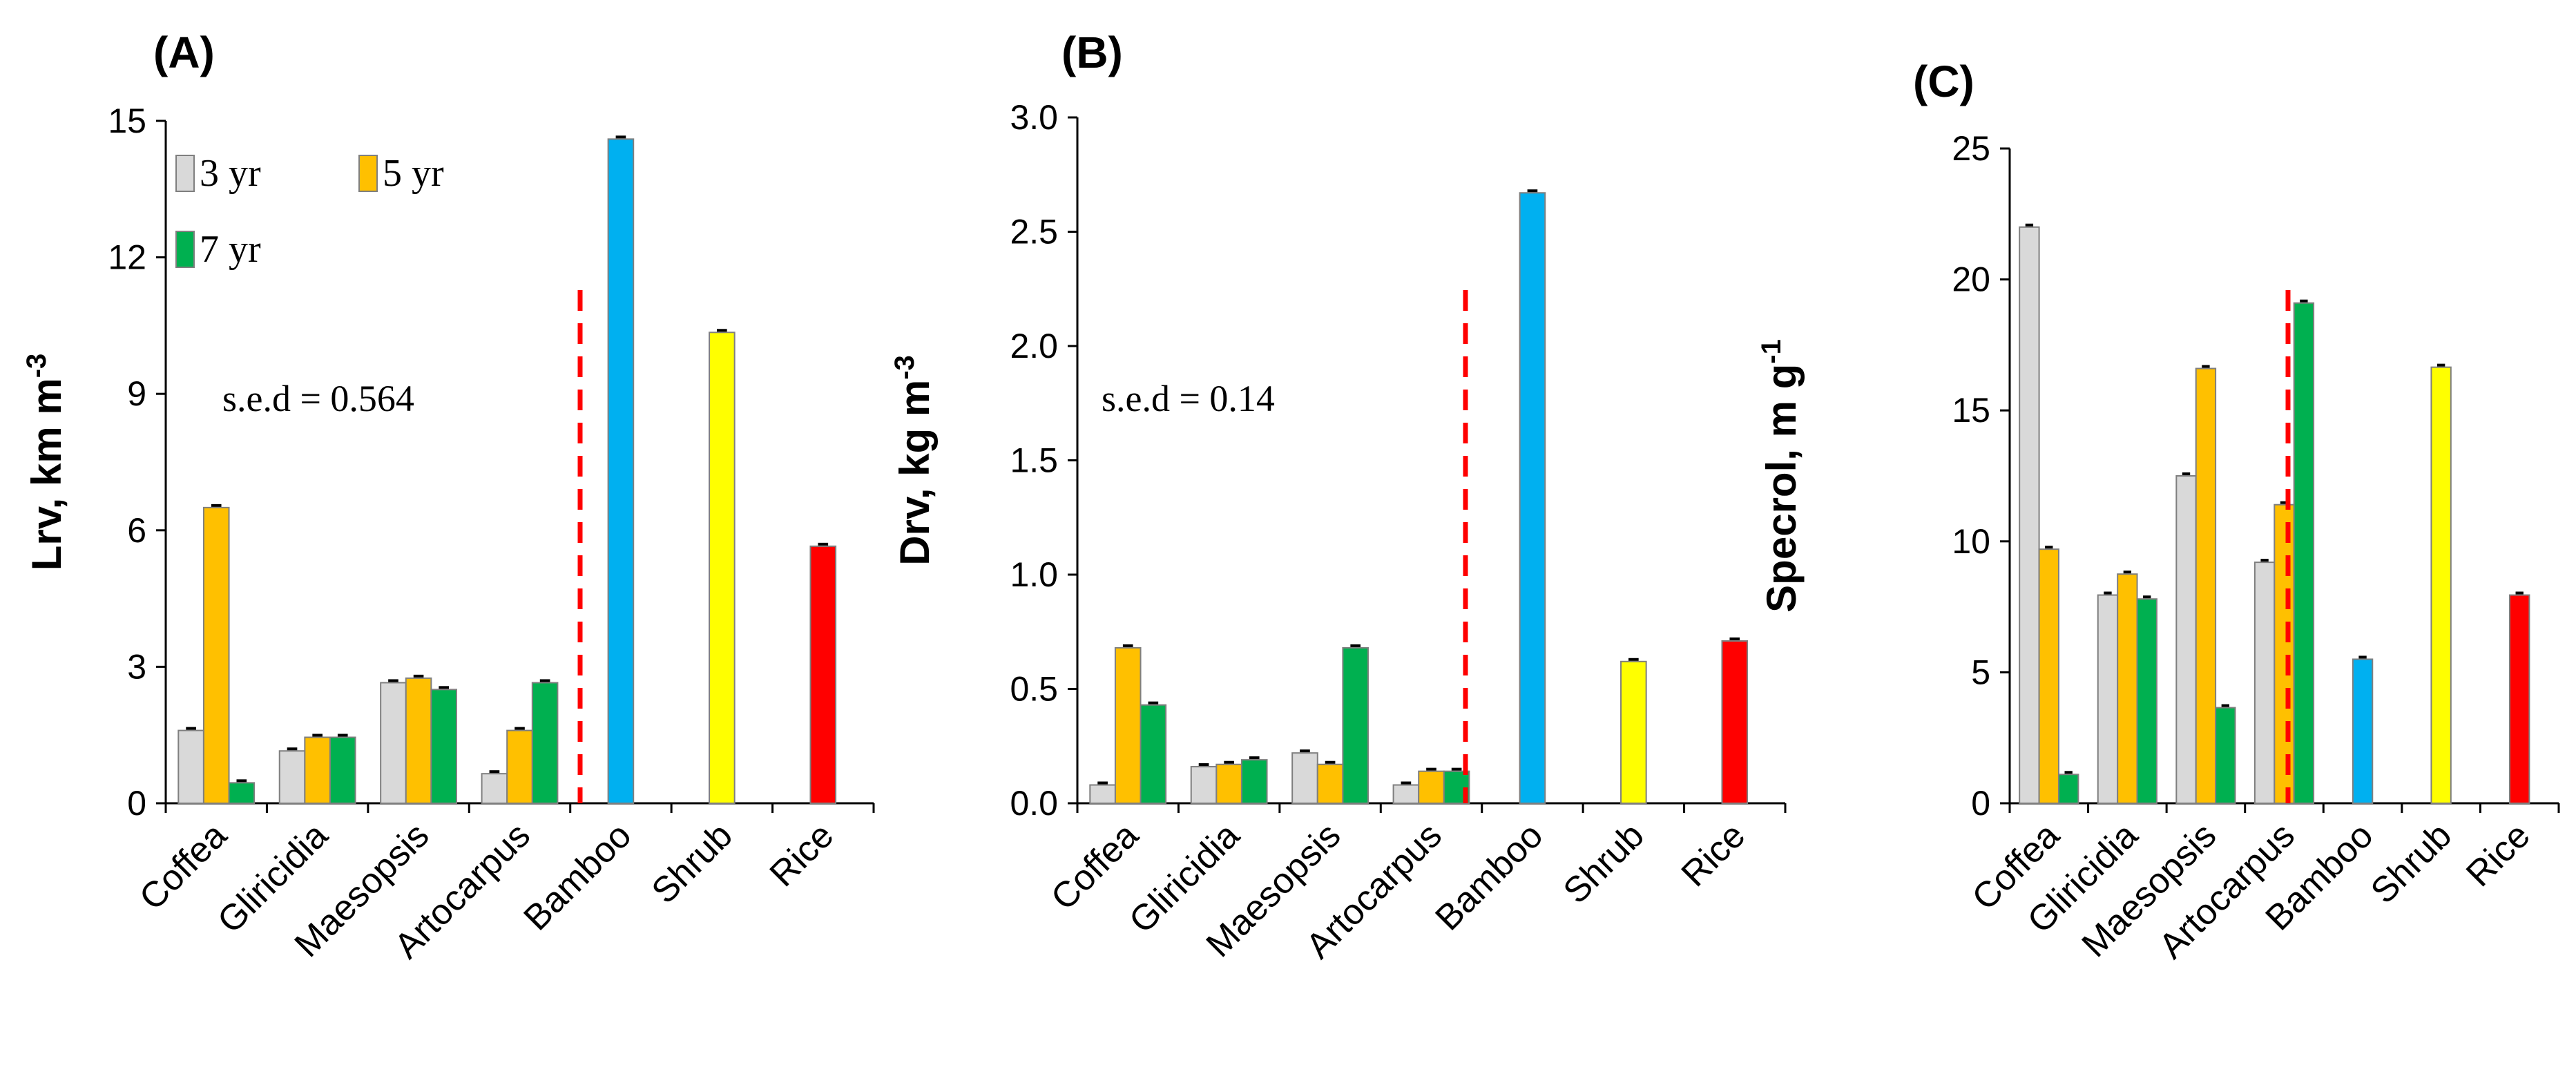  What do you see at coordinates (136, 393) in the screenshot?
I see `y-tick-label: 9` at bounding box center [136, 393].